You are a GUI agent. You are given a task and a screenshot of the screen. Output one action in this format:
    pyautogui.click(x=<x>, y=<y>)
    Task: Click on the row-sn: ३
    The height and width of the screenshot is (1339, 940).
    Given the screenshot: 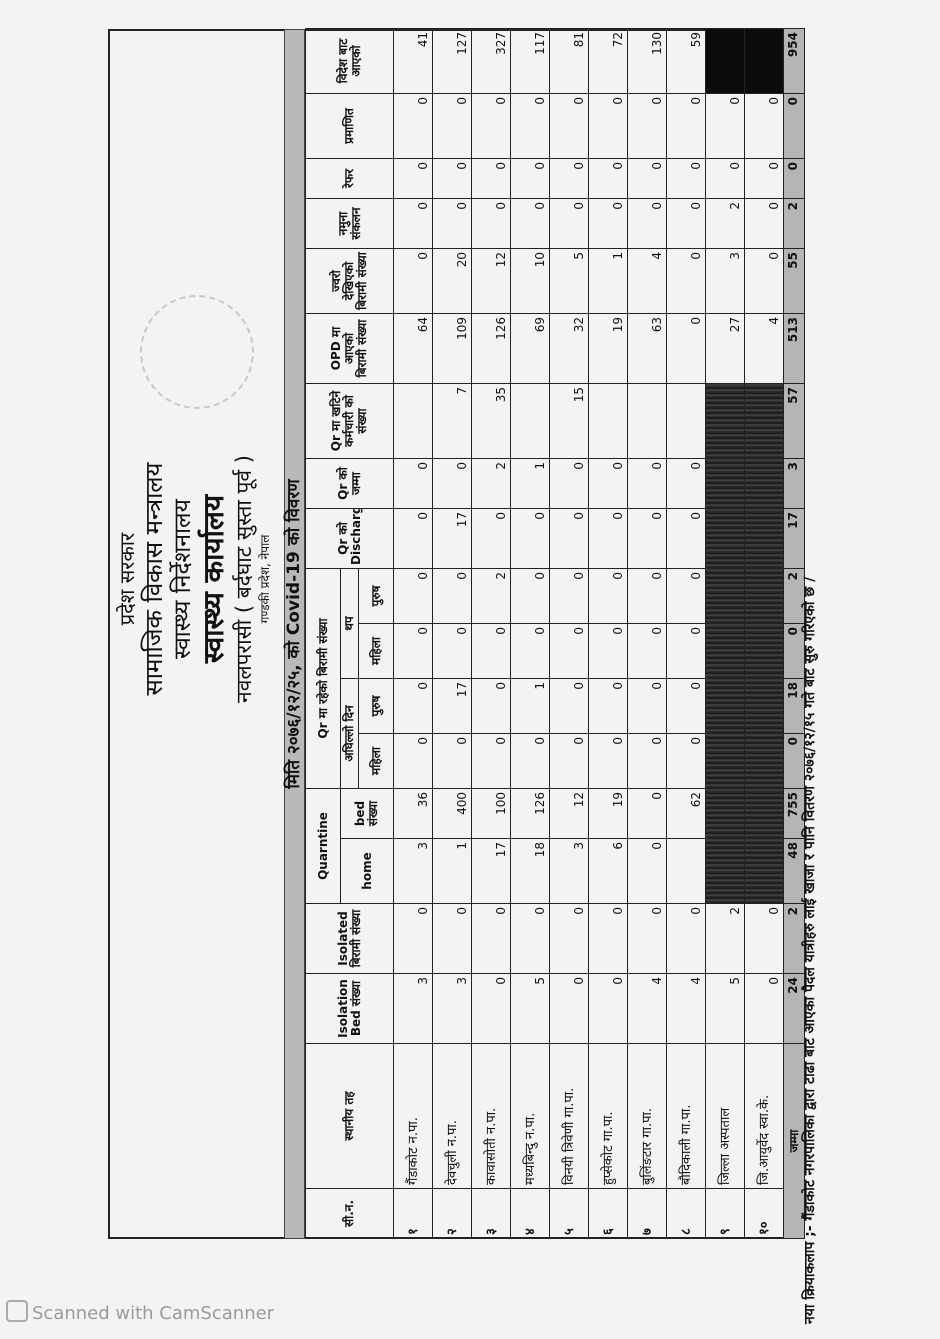 What is the action you would take?
    pyautogui.click(x=491, y=1213)
    